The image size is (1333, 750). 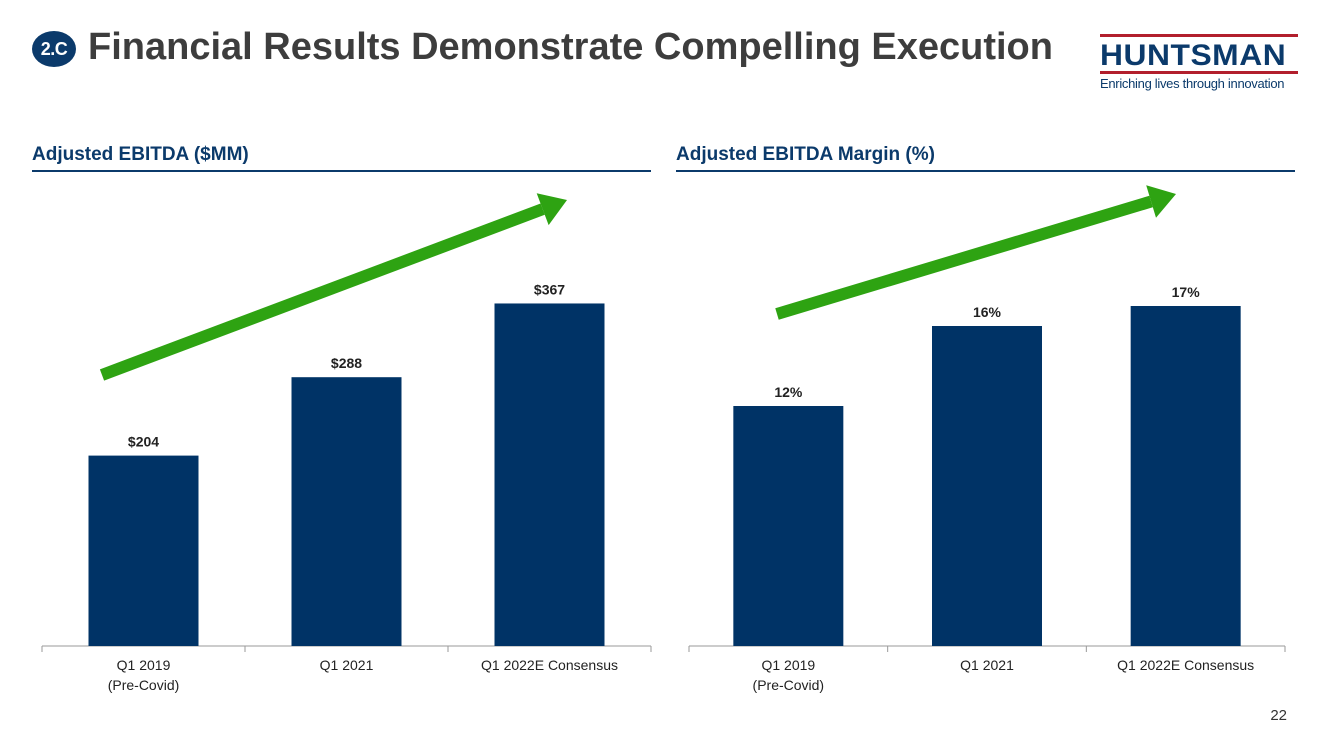 I want to click on data-label-1: 12%, so click(x=788, y=392).